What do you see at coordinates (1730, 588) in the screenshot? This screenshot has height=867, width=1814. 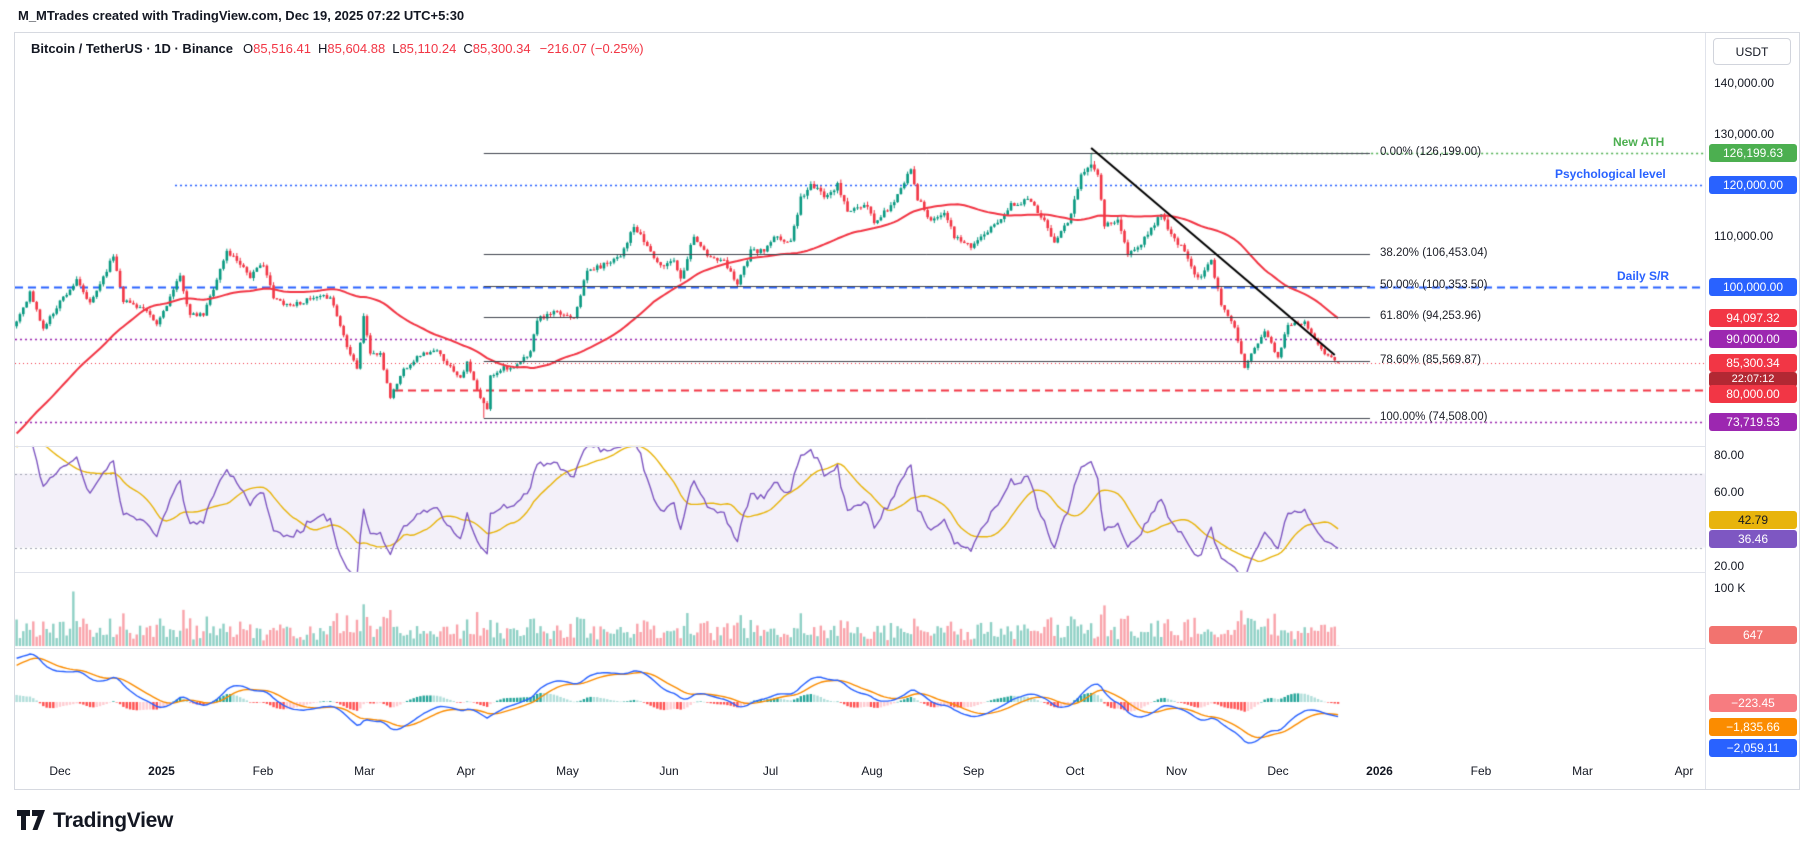 I see `axis-tick-vol-100k: 100 K` at bounding box center [1730, 588].